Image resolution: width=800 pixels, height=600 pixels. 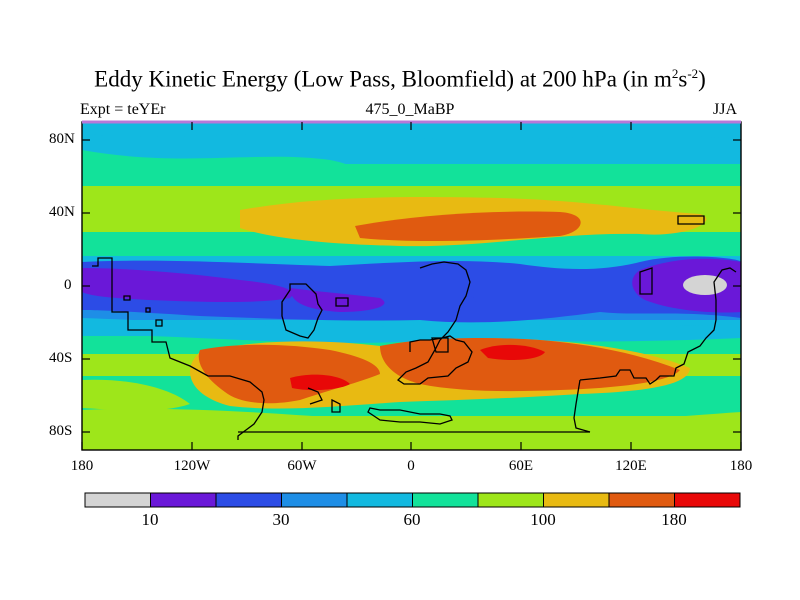 I want to click on experiment-label: Expt = teYEr, so click(x=123, y=109).